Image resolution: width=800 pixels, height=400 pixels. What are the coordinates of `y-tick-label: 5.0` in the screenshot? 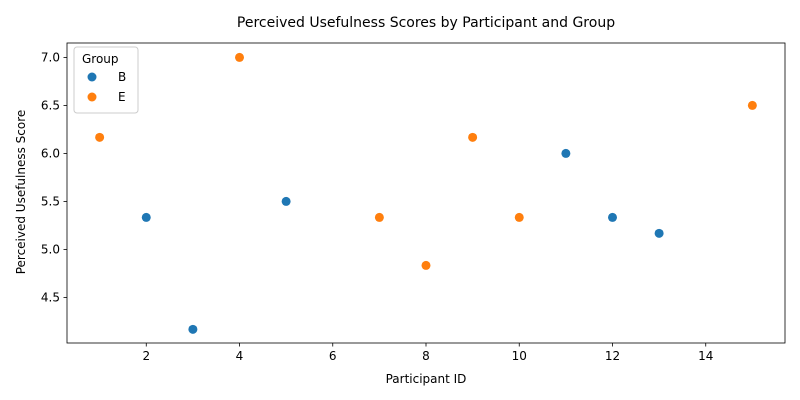 It's located at (50, 249).